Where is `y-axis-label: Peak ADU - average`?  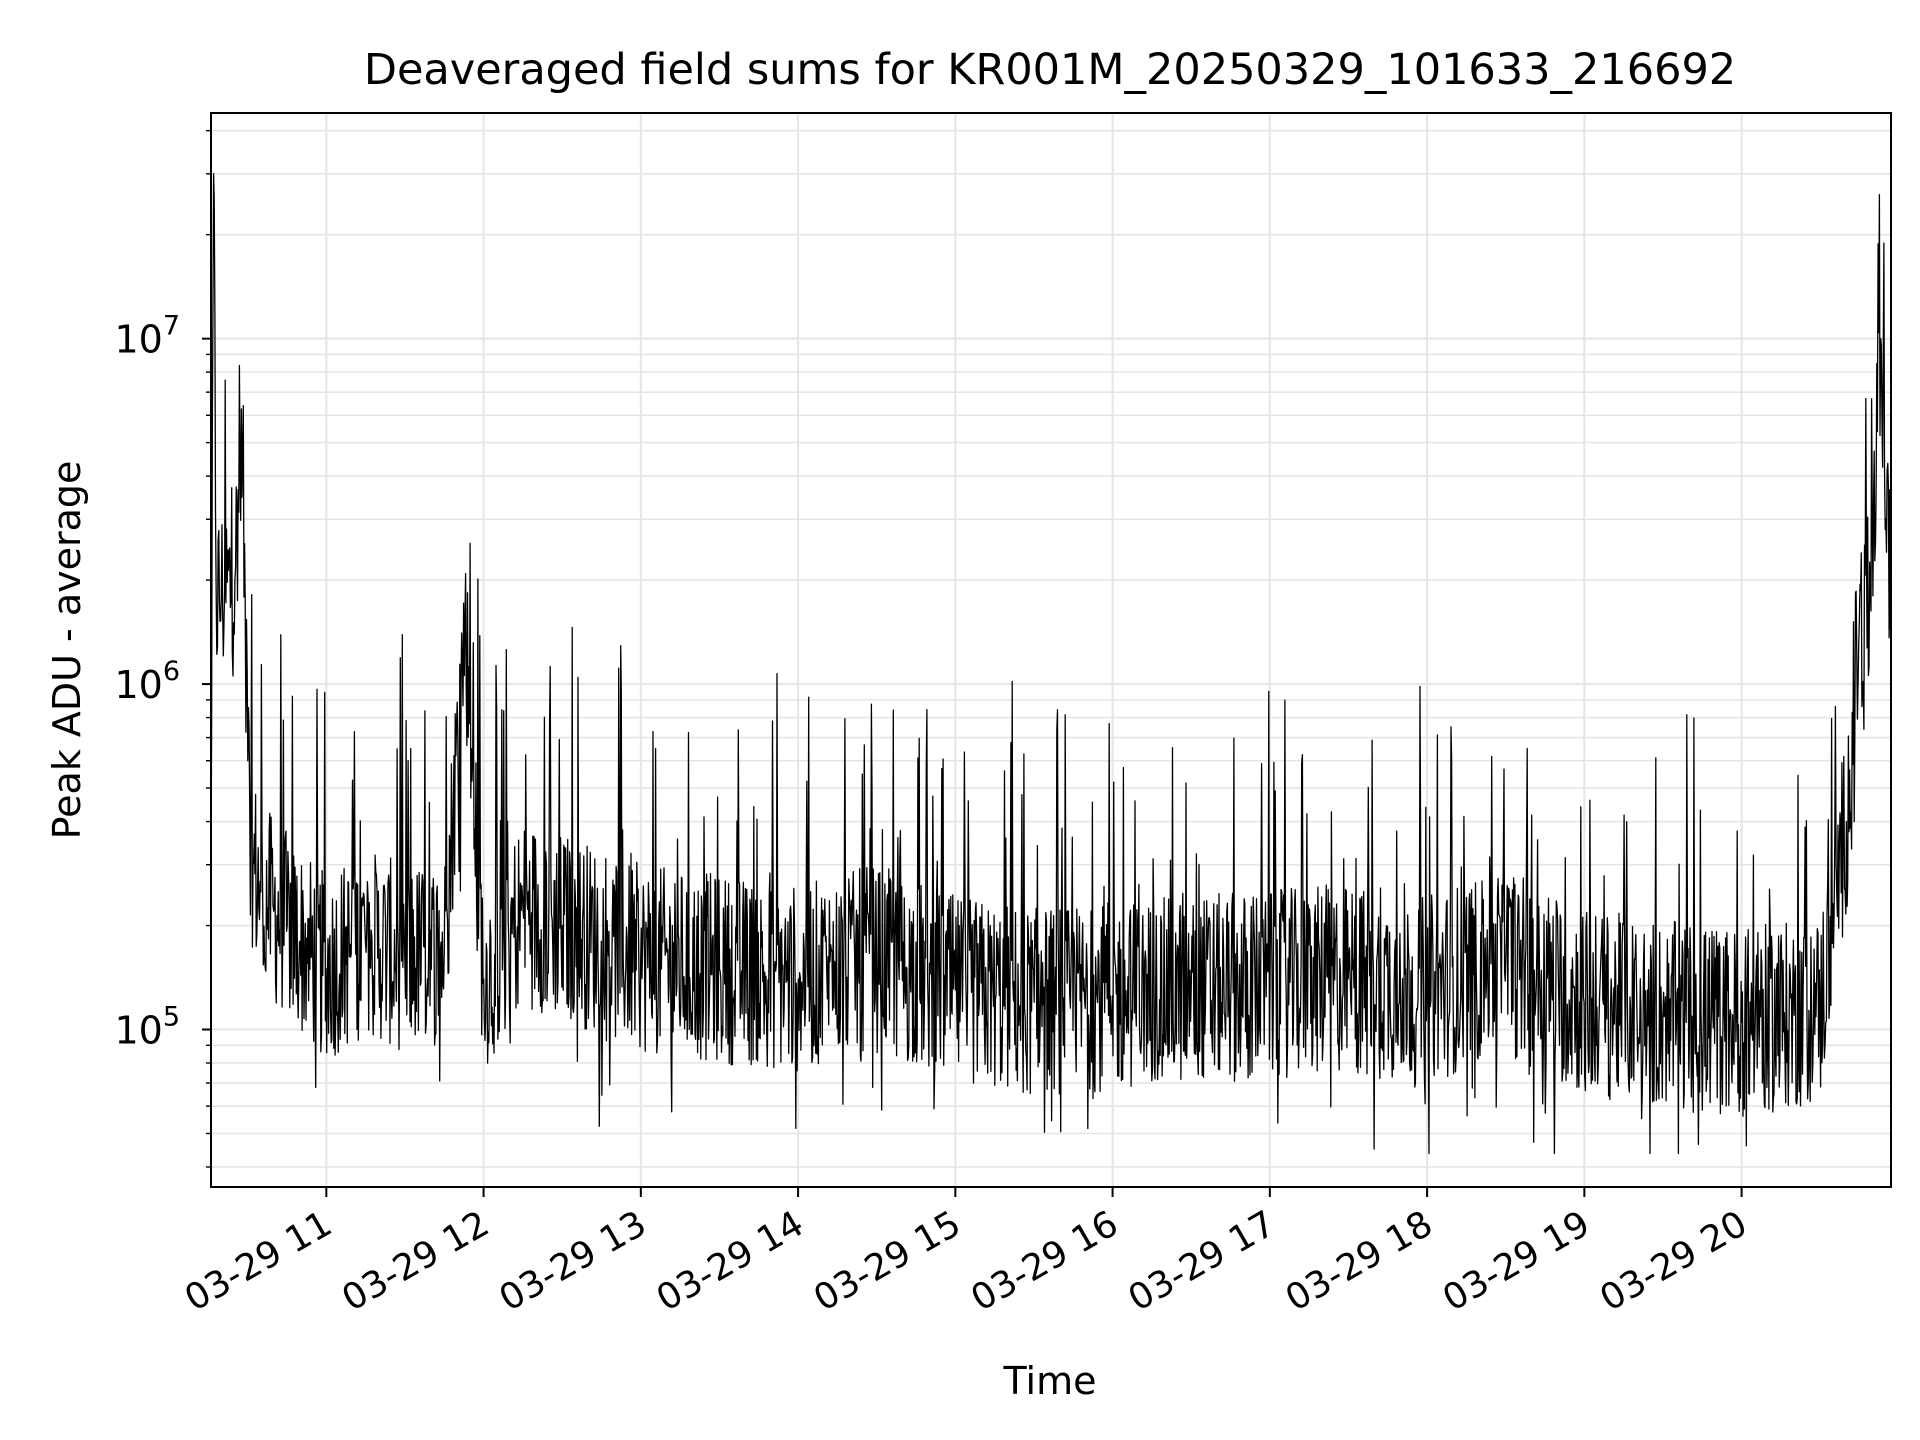 y-axis-label: Peak ADU - average is located at coordinates (67, 650).